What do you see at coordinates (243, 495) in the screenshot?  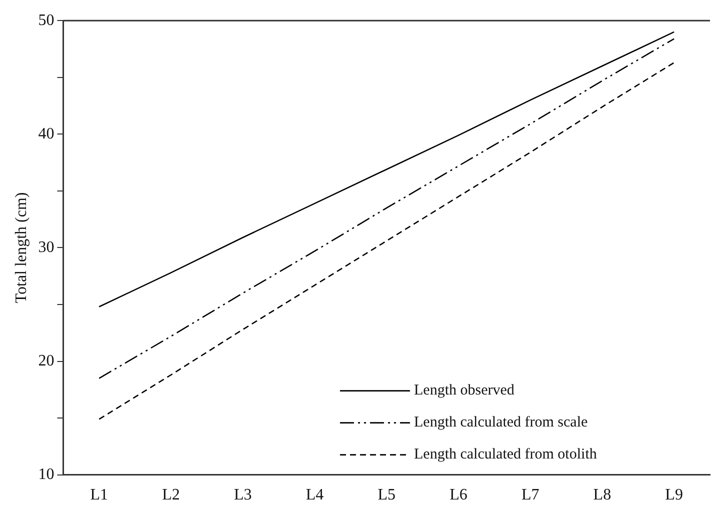 I see `x-tick-label: L3` at bounding box center [243, 495].